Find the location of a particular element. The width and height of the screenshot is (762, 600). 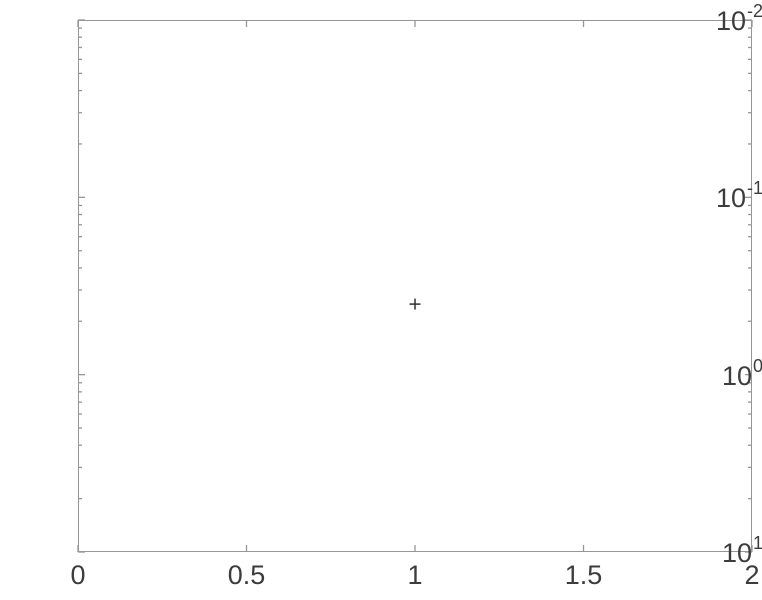

y-axis-tick-label: 10-1 is located at coordinates (727, 196).